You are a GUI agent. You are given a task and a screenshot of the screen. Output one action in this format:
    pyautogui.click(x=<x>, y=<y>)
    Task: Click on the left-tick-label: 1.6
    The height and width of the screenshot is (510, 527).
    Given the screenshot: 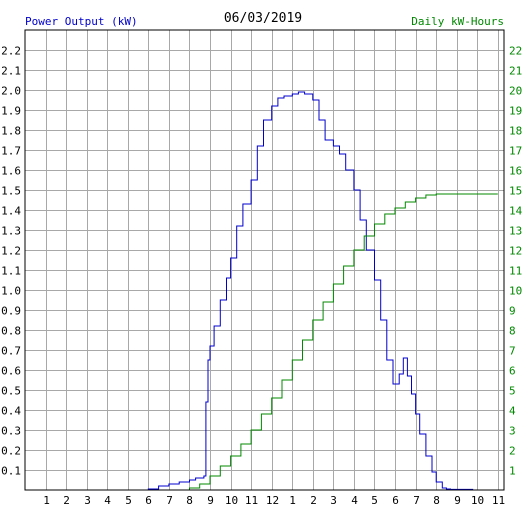 What is the action you would take?
    pyautogui.click(x=11, y=171)
    